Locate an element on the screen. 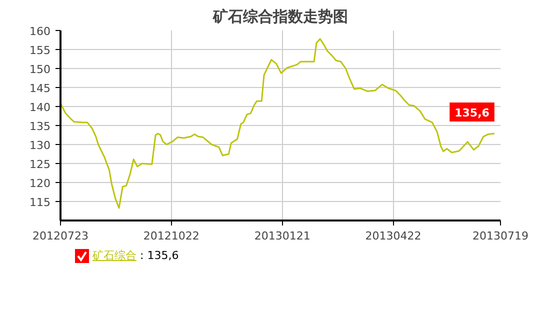  x-tick-label: 20130121 is located at coordinates (282, 236).